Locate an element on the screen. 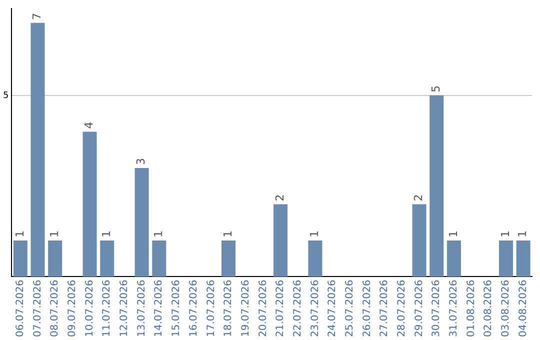  x-tick-label: 28.07.2026 is located at coordinates (402, 309).